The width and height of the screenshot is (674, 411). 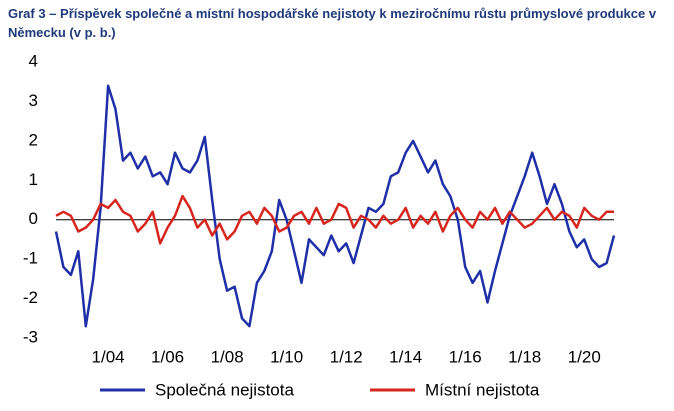 I want to click on x-tick-label: 1/18, so click(x=524, y=356).